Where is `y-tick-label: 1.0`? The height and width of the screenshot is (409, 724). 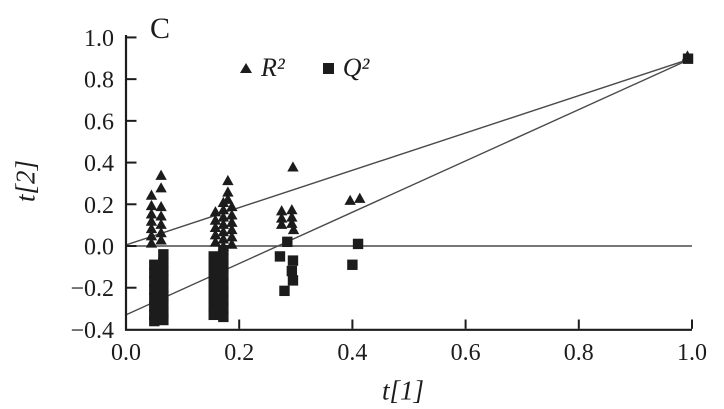 y-tick-label: 1.0 is located at coordinates (99, 39).